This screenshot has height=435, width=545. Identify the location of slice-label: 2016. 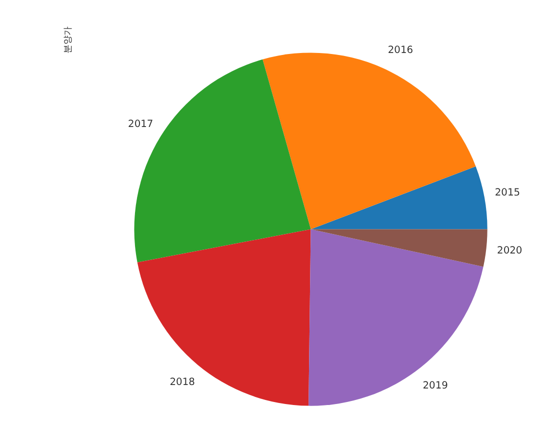
(401, 50).